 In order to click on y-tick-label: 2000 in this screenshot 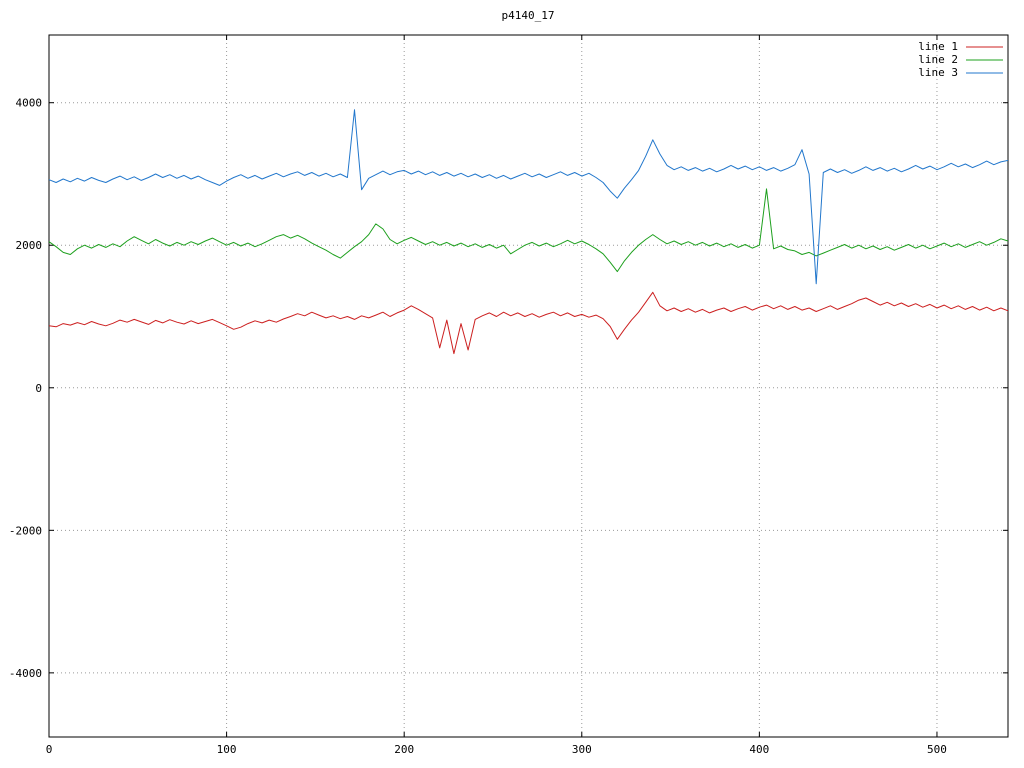, I will do `click(29, 245)`.